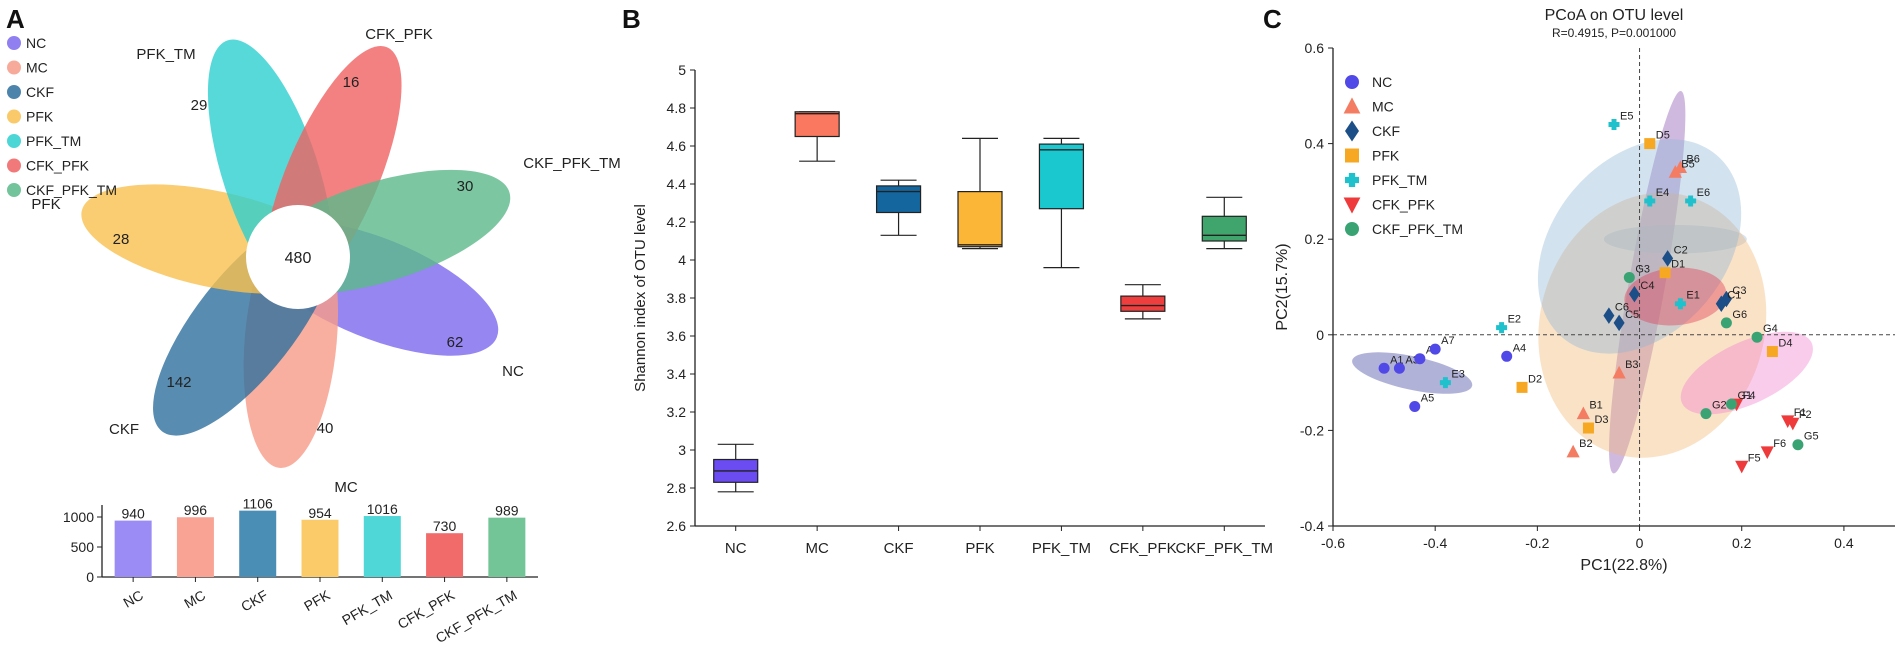  Describe the element at coordinates (165, 54) in the screenshot. I see `venn-petal-label: PFK_TM` at that location.